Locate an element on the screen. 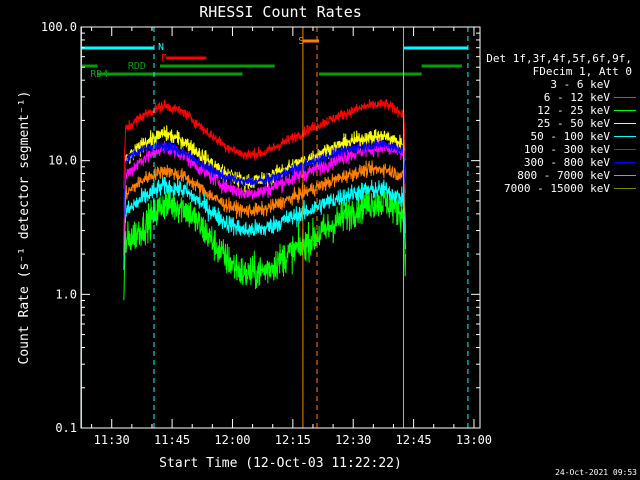 The height and width of the screenshot is (480, 640). legend-item-300-800-kev: 300 - 800 keV is located at coordinates (560, 162).